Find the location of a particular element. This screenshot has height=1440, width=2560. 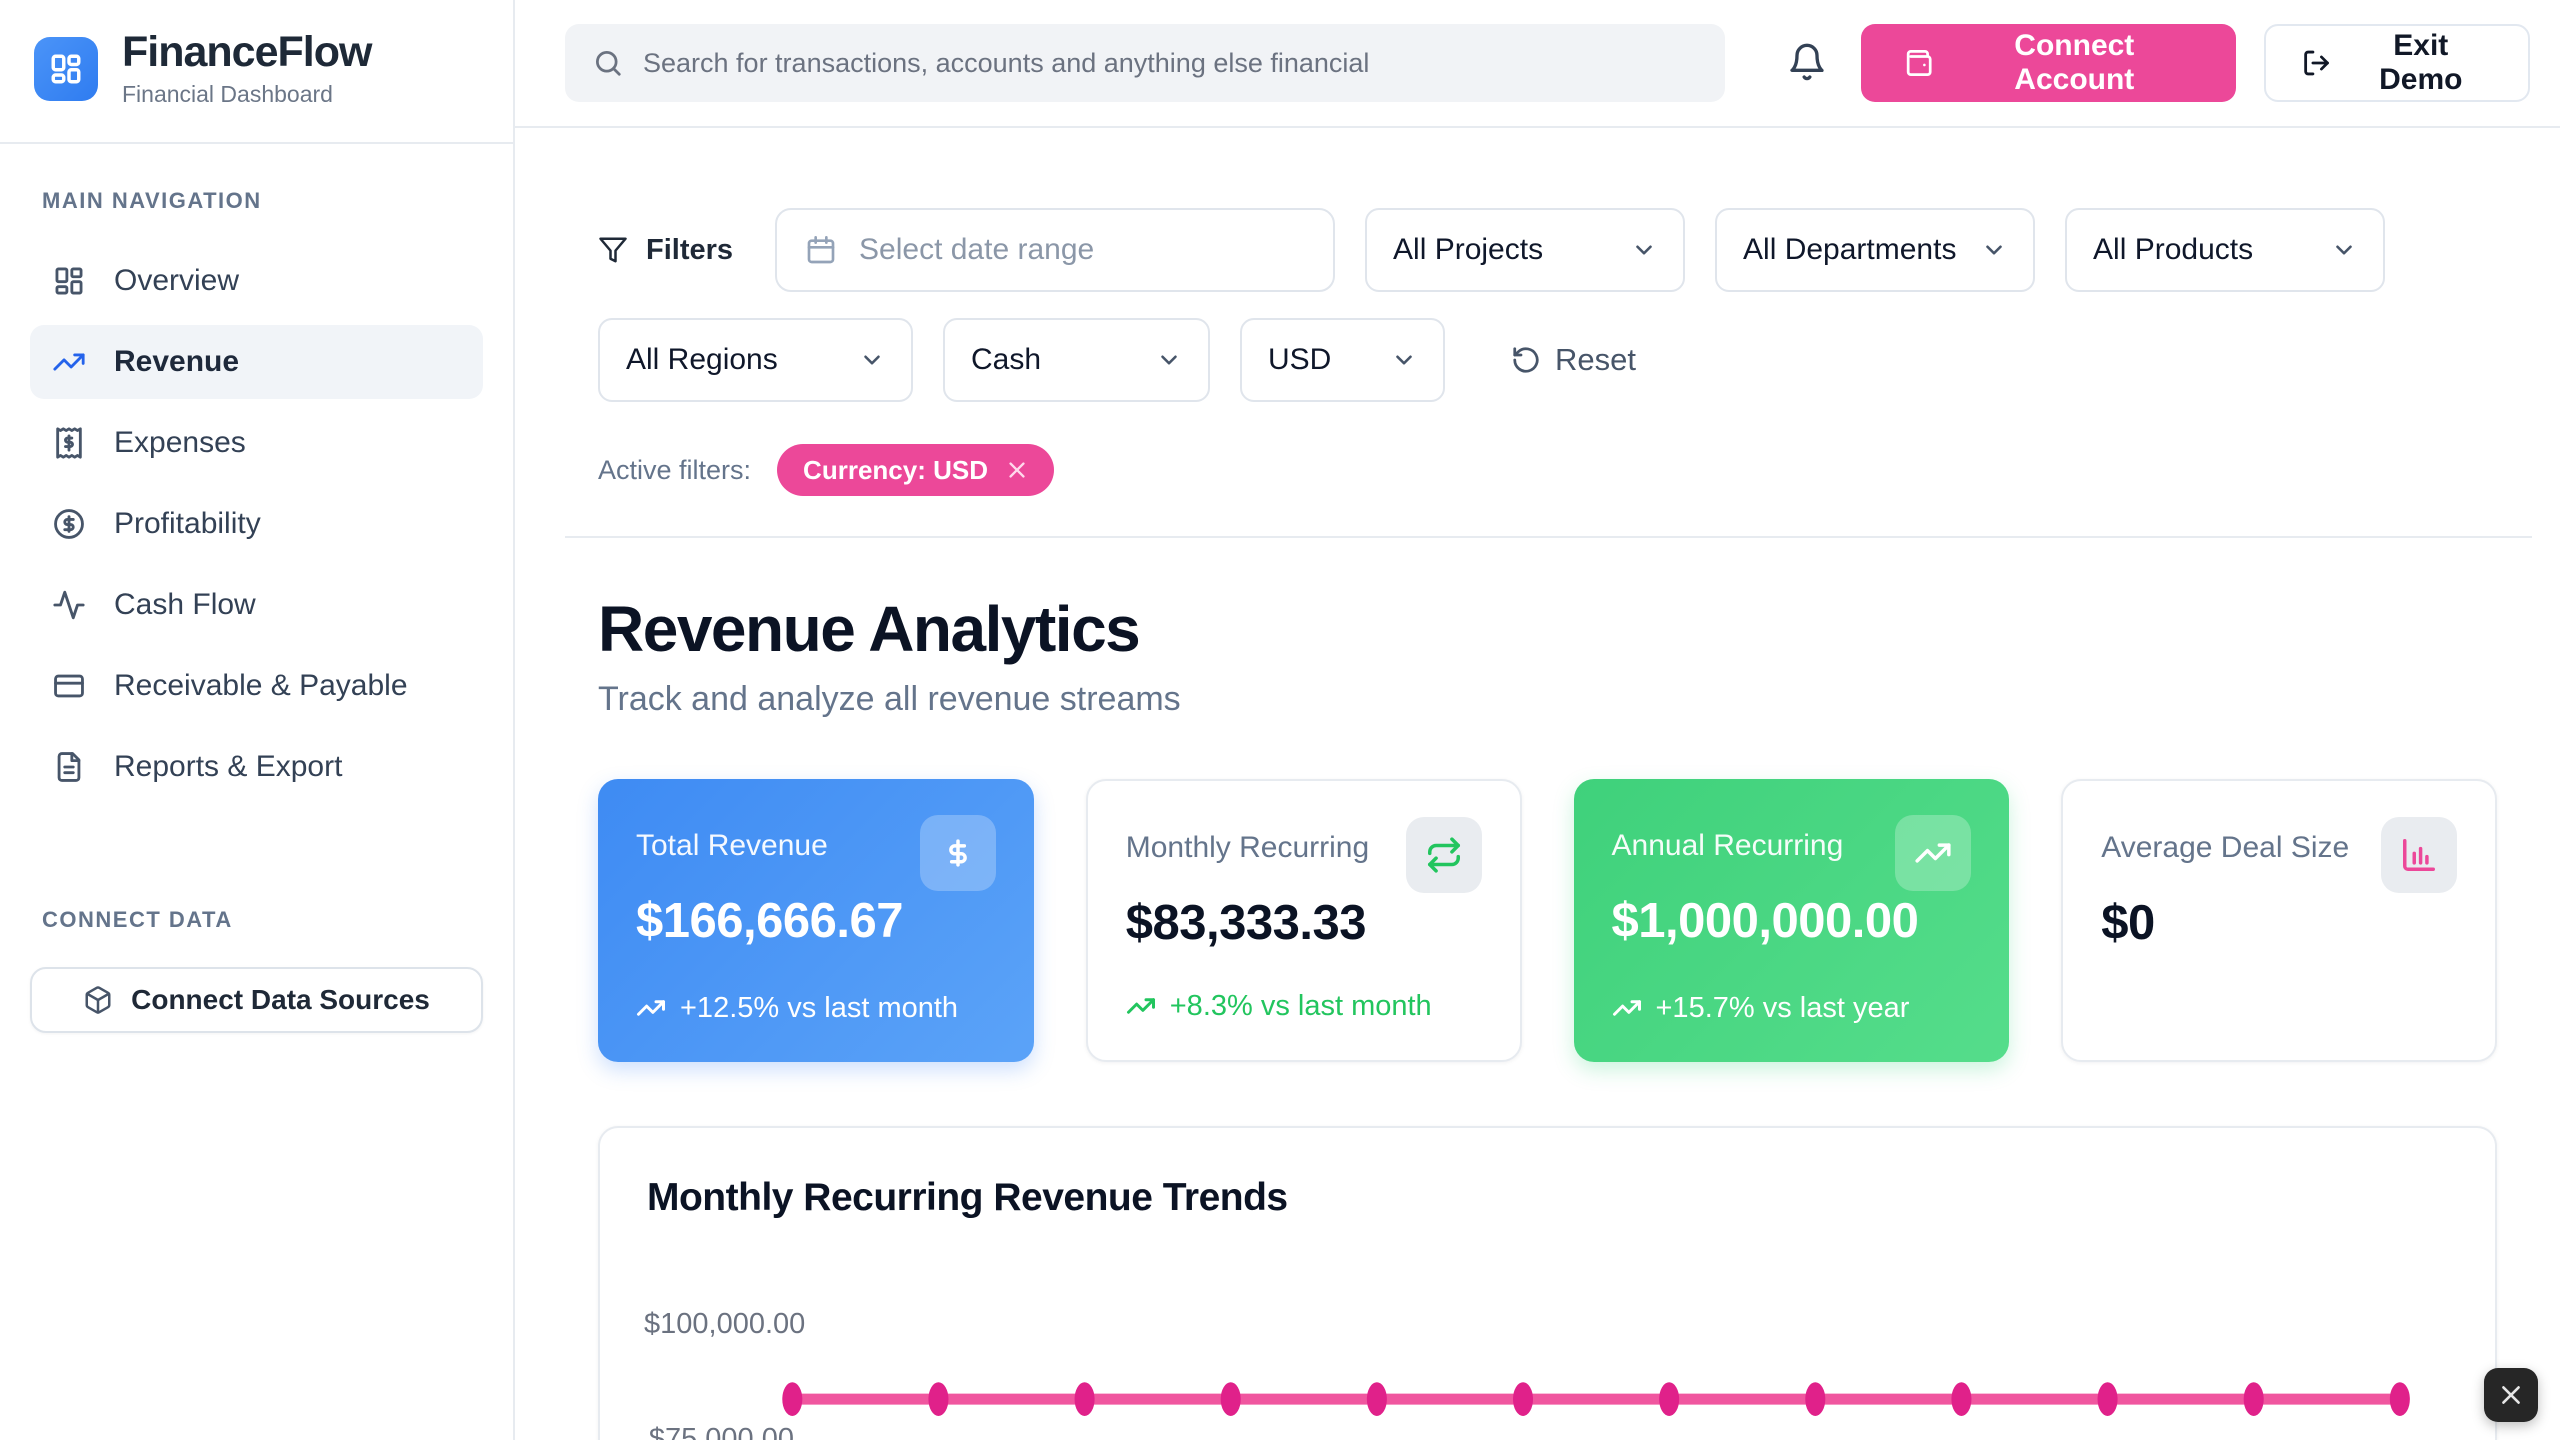

sidebar-item-profitability: Profitability is located at coordinates (256, 524).